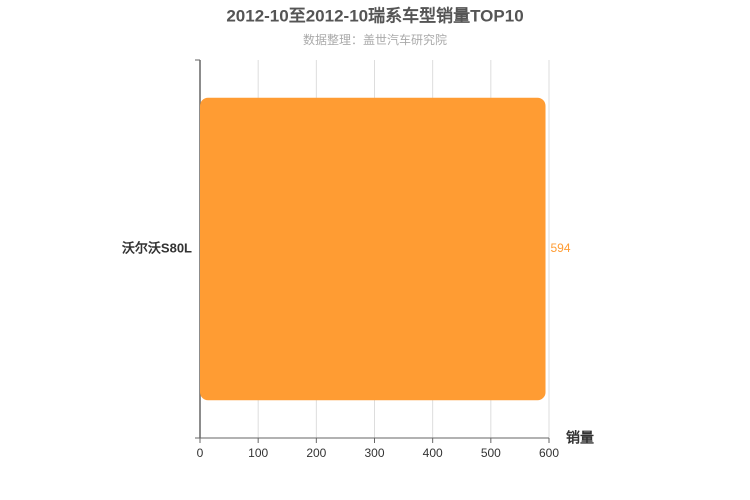 Image resolution: width=750 pixels, height=500 pixels. What do you see at coordinates (561, 248) in the screenshot?
I see `value-label: 594` at bounding box center [561, 248].